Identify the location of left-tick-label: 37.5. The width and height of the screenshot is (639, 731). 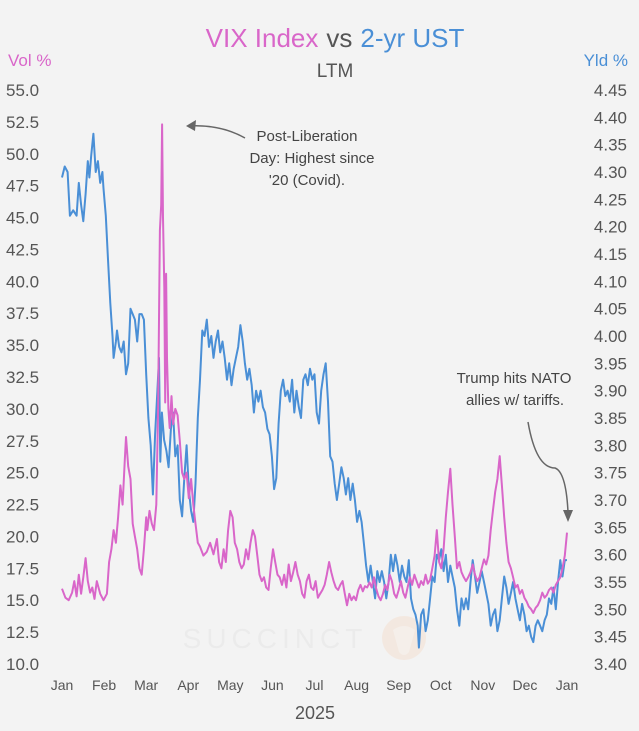
(22, 313).